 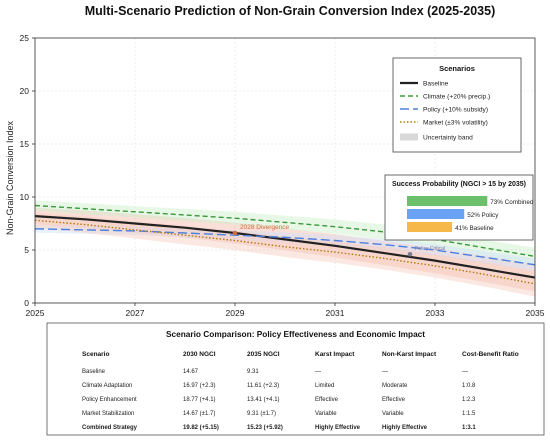 What do you see at coordinates (25, 144) in the screenshot?
I see `y-tick-label: 15` at bounding box center [25, 144].